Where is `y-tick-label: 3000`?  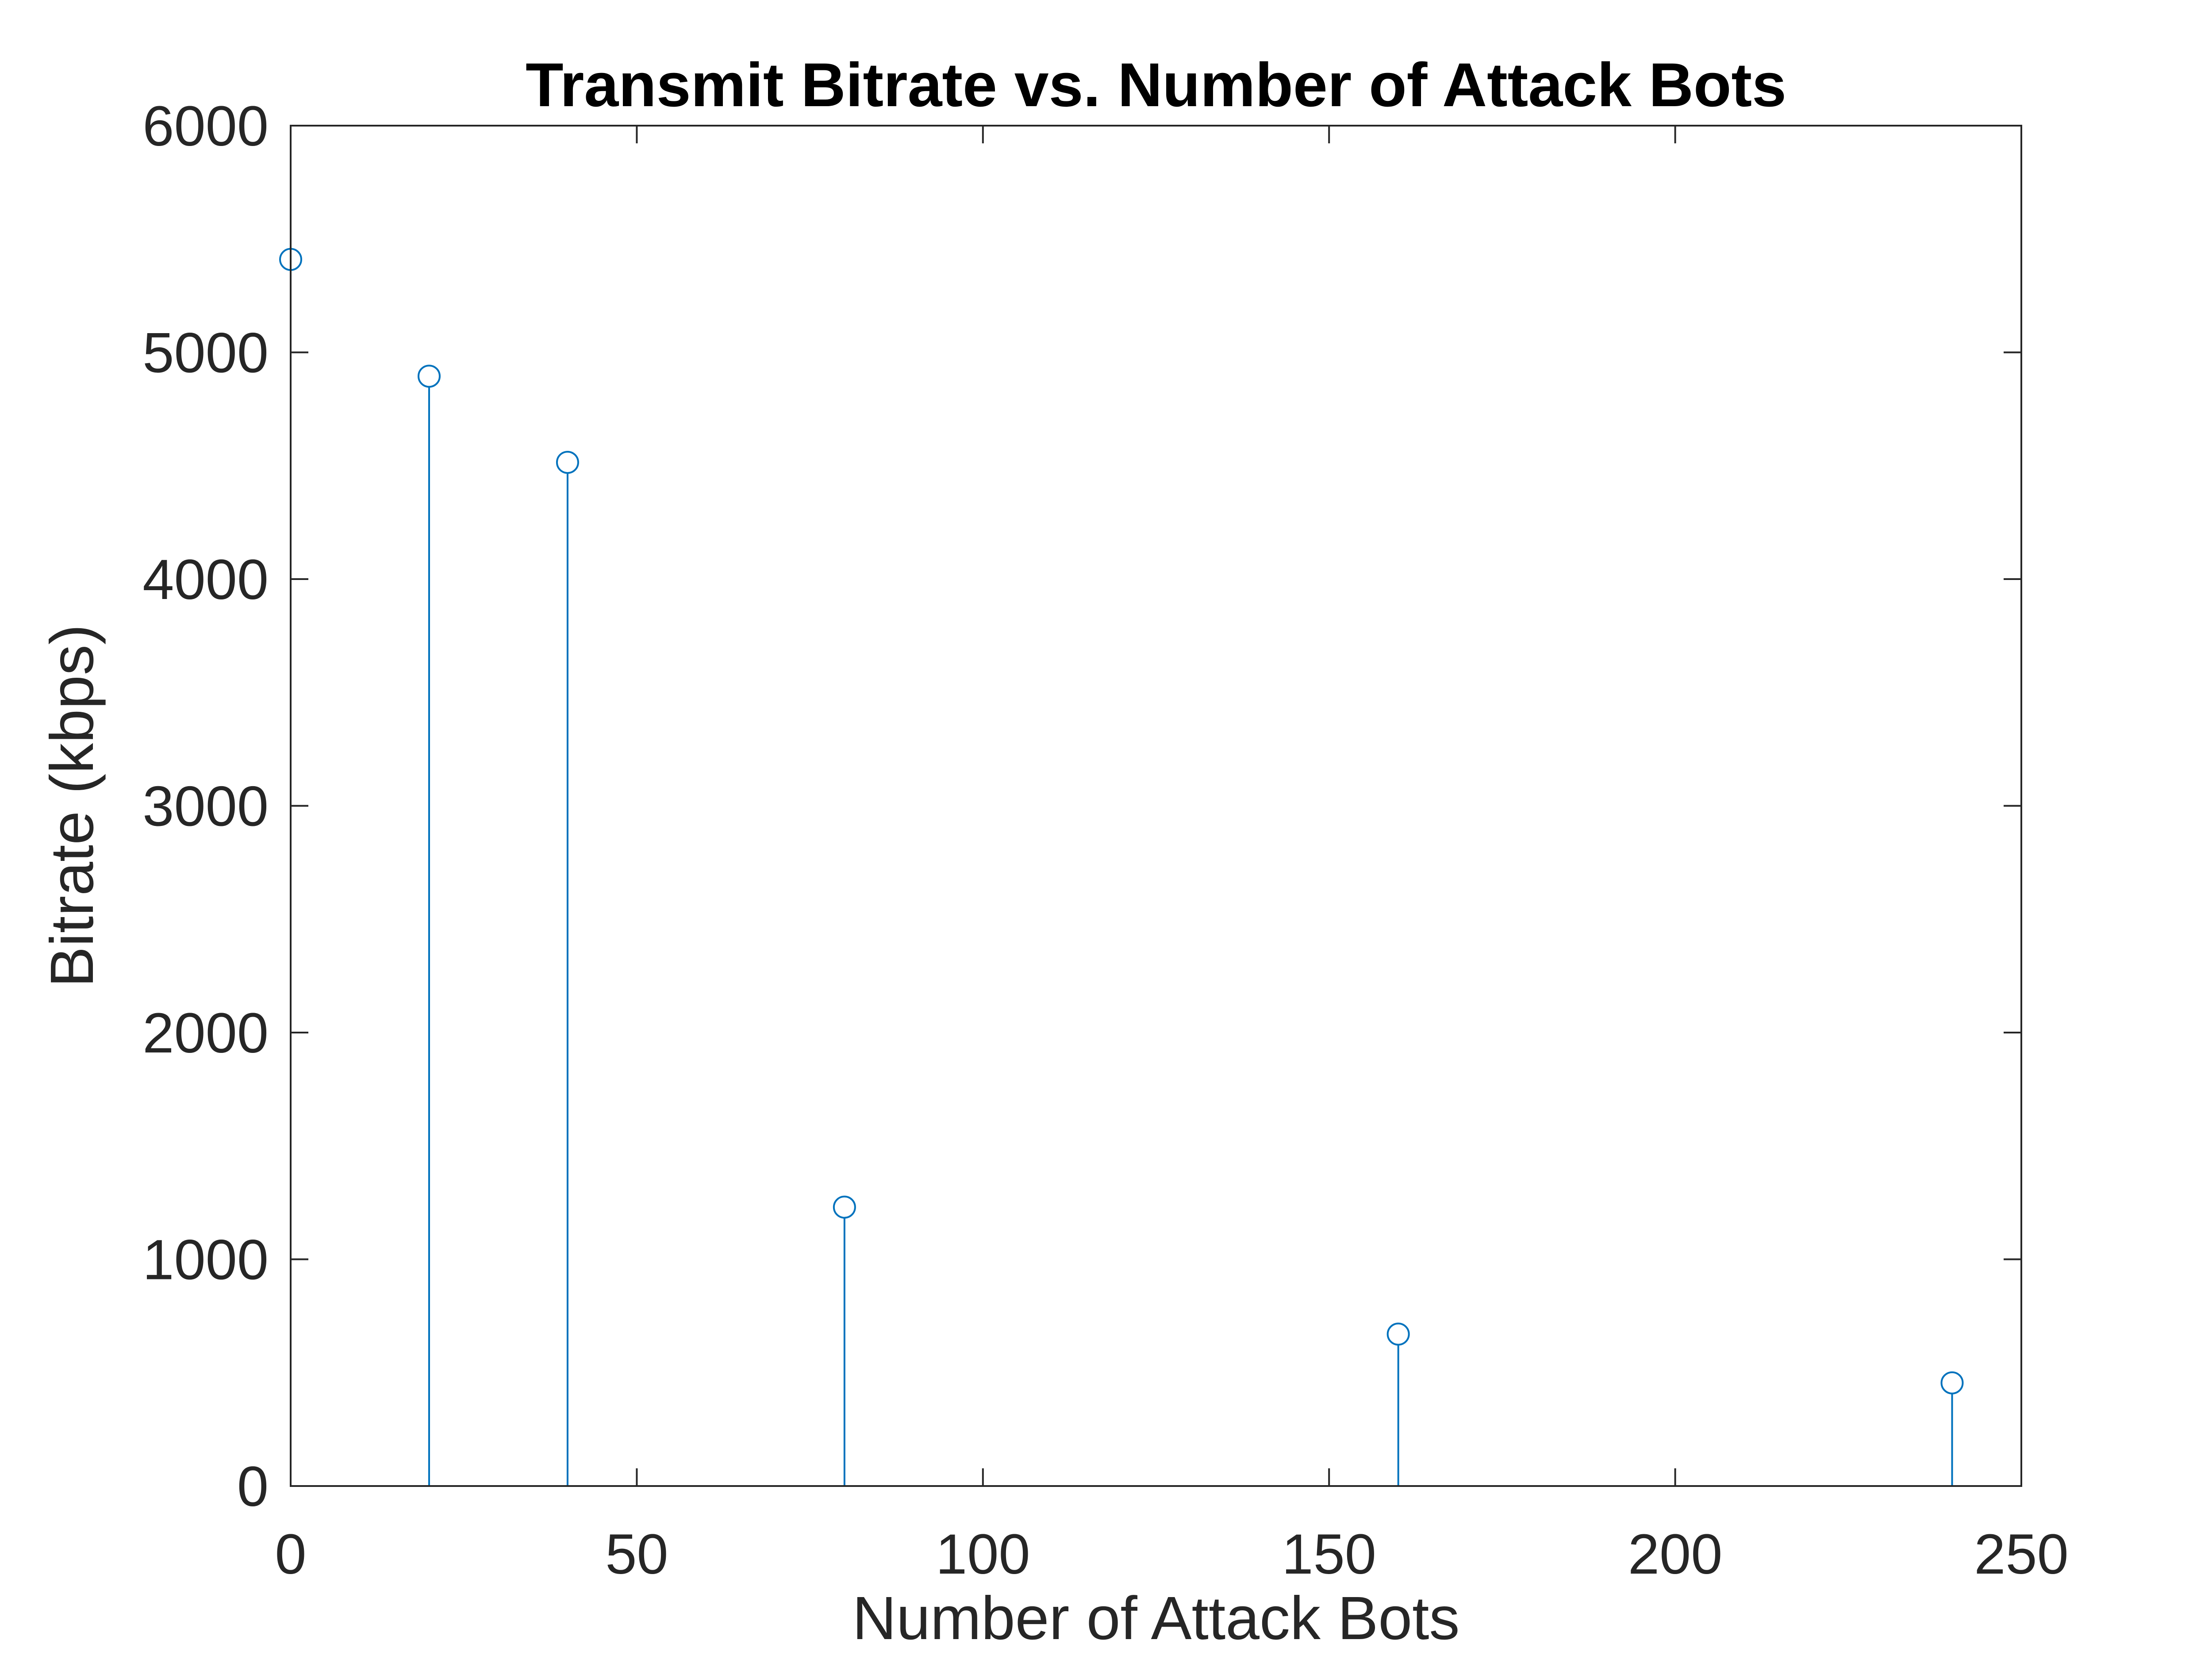
y-tick-label: 3000 is located at coordinates (206, 807).